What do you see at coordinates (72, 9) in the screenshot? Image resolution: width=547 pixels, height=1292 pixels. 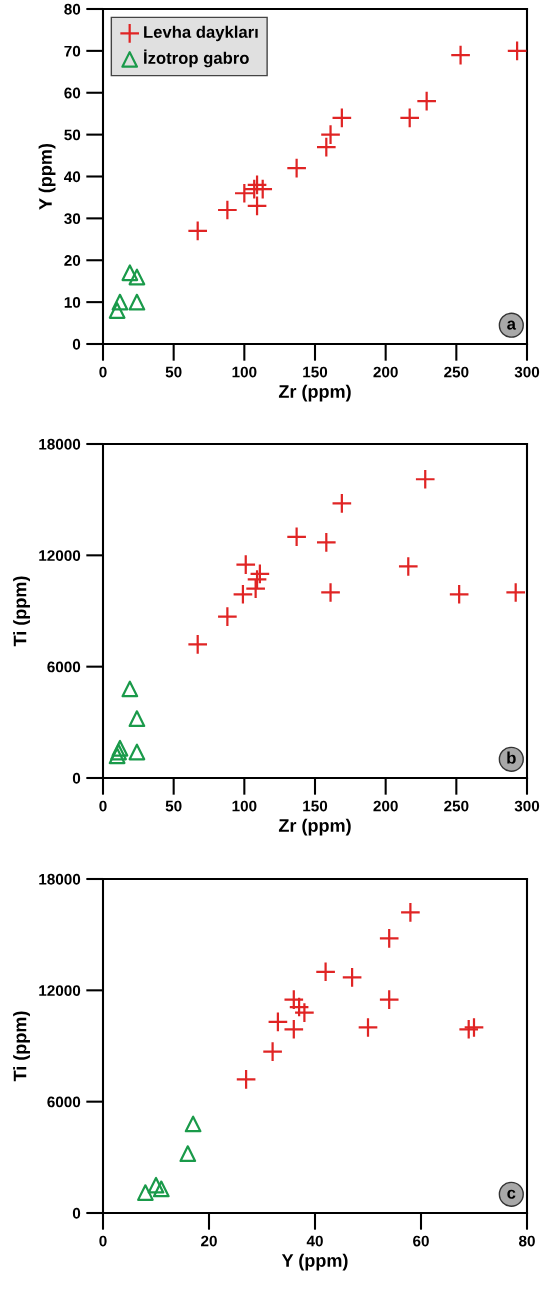 I see `y-tick-label: 80` at bounding box center [72, 9].